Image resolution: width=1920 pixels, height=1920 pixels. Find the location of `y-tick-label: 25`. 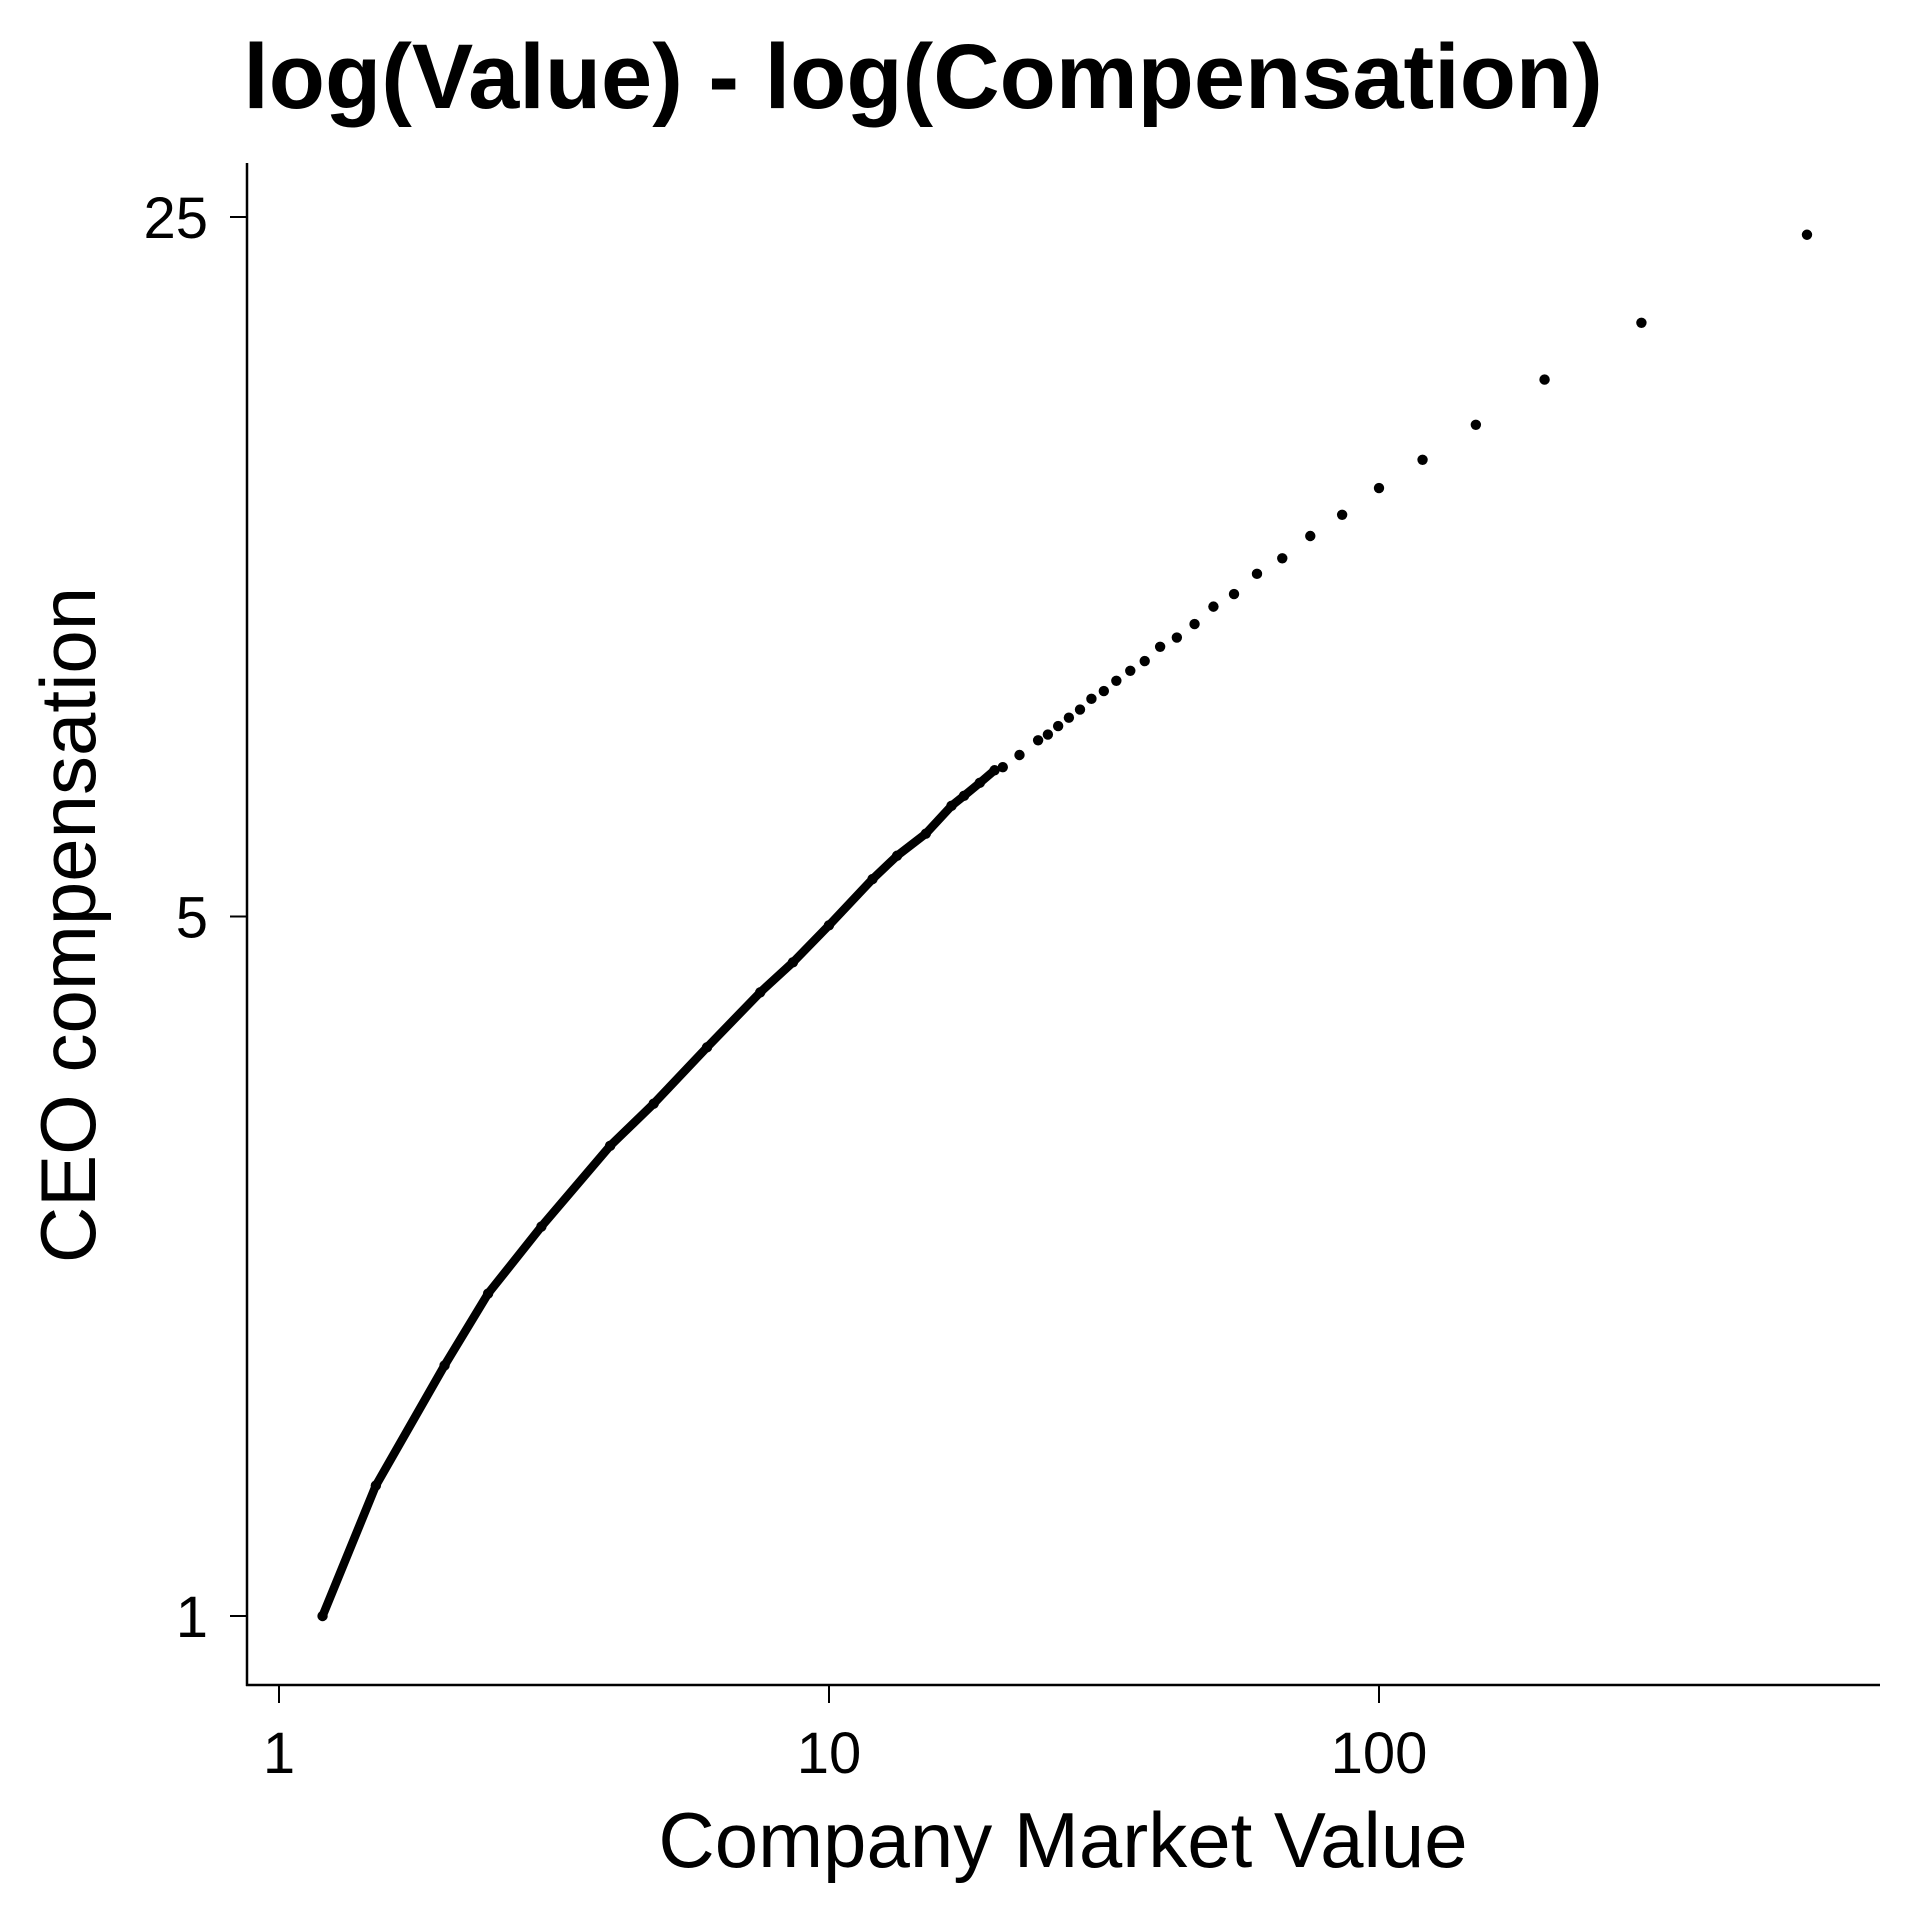

y-tick-label: 25 is located at coordinates (175, 218).